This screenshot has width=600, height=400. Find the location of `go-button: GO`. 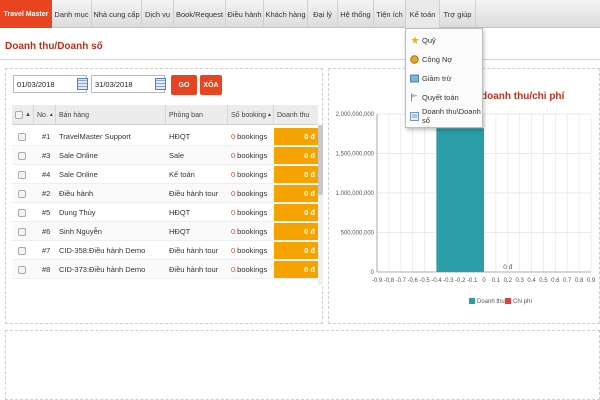

go-button: GO is located at coordinates (184, 85).